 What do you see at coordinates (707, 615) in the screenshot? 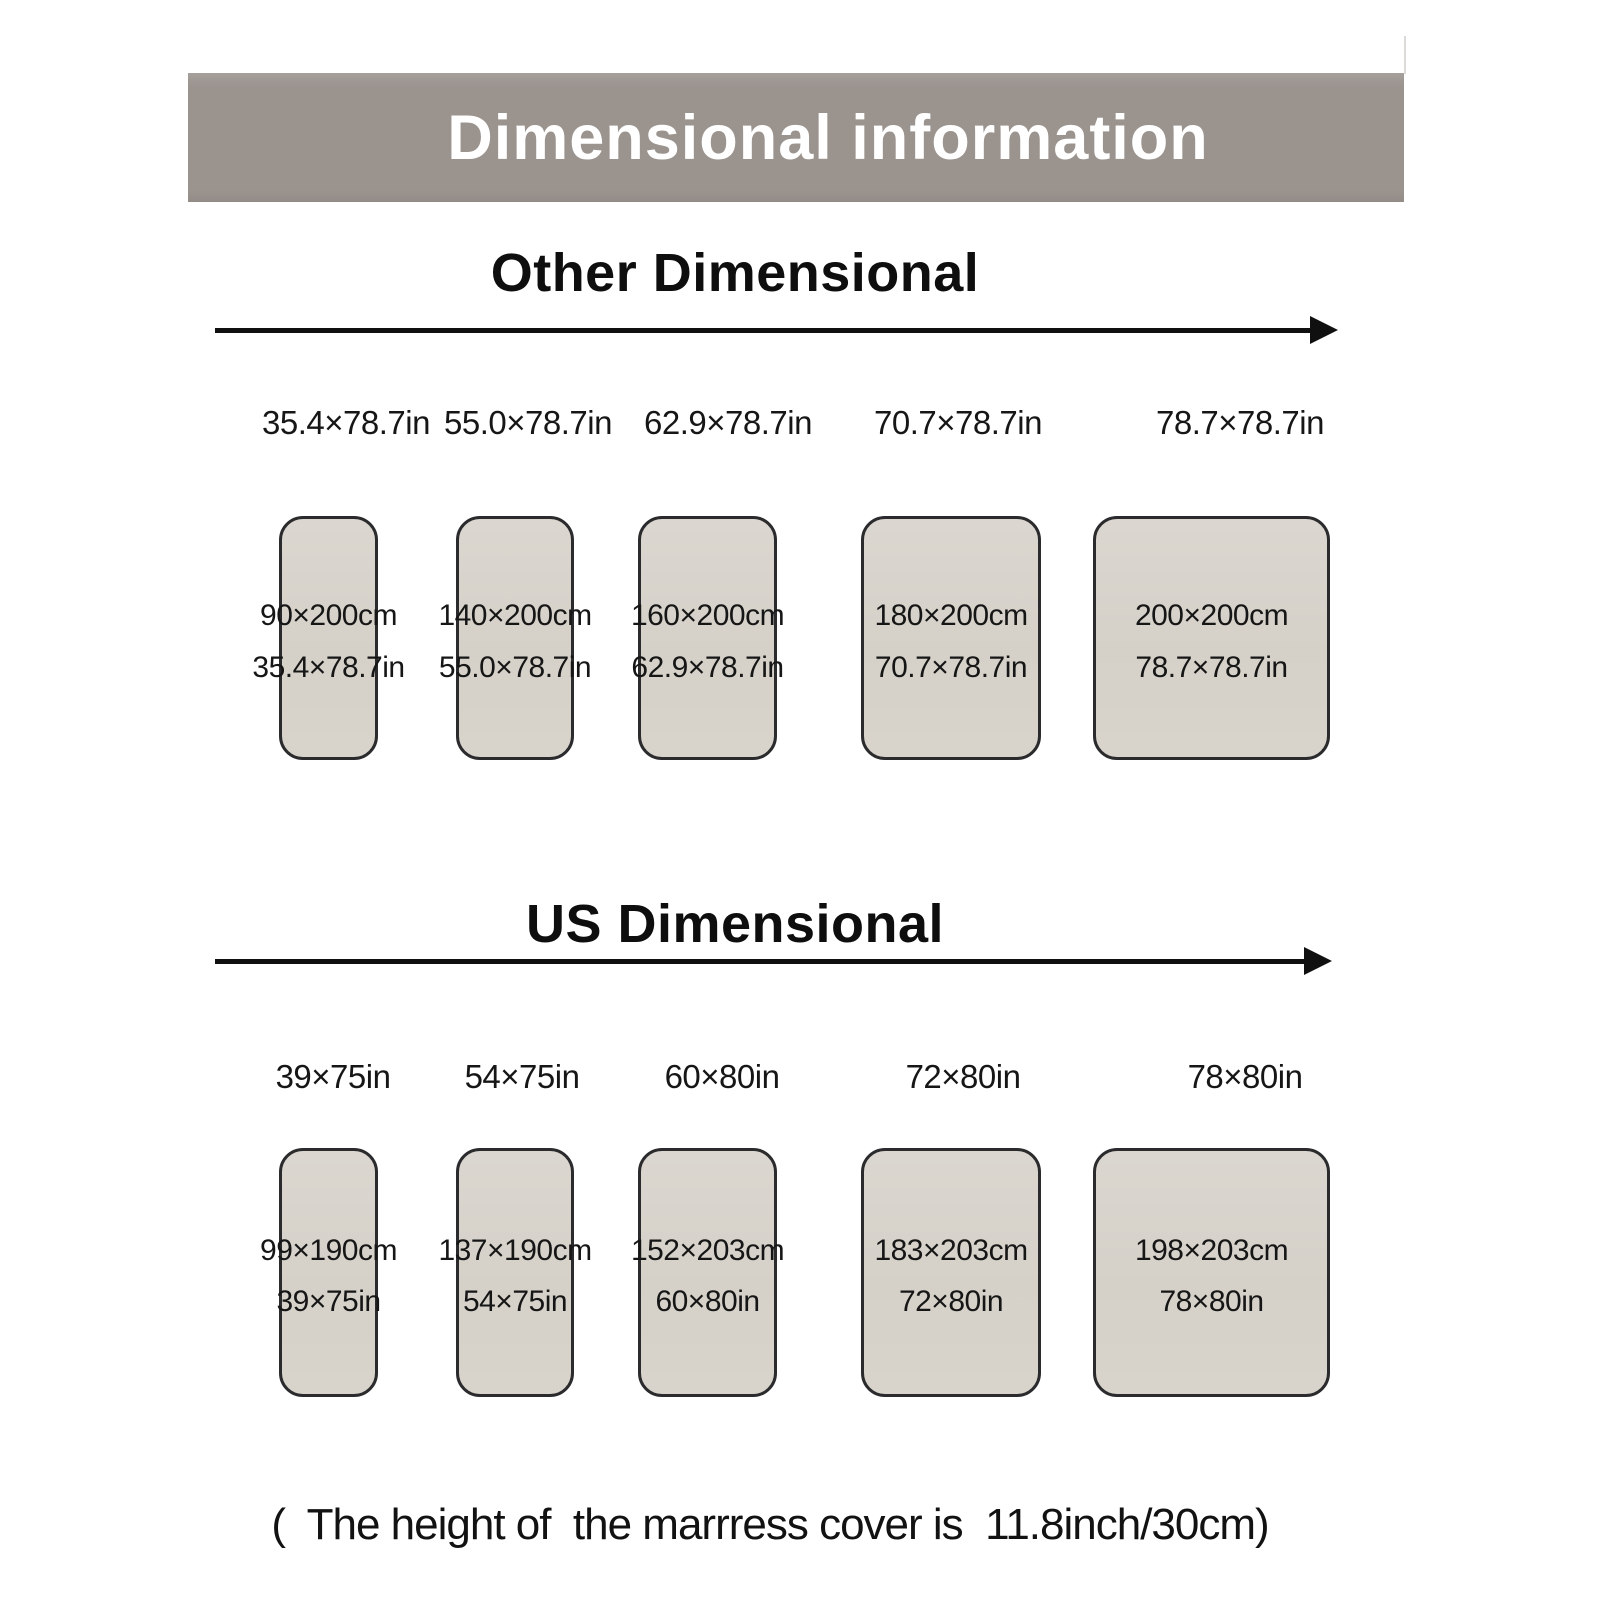
I see `size-cm: 160×200cm` at bounding box center [707, 615].